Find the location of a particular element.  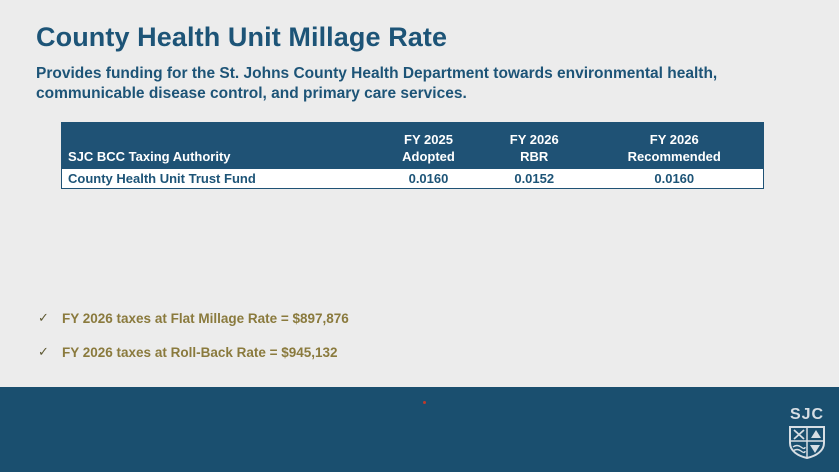

header-line: RBR is located at coordinates (534, 156).